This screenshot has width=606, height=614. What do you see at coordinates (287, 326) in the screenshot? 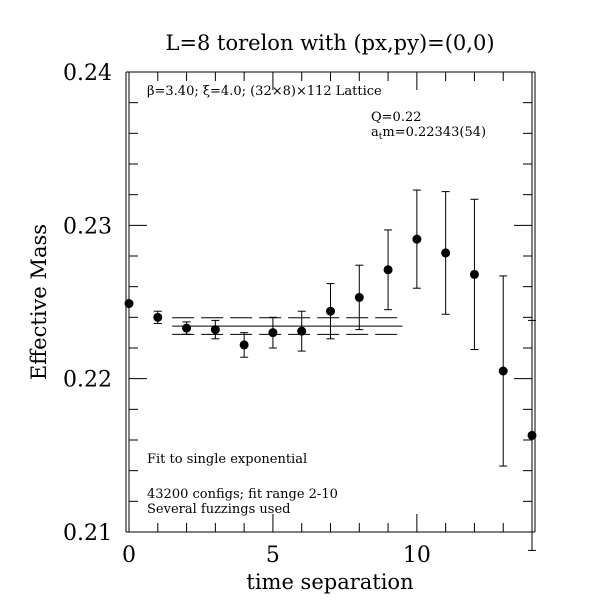
I see `fit-band` at bounding box center [287, 326].